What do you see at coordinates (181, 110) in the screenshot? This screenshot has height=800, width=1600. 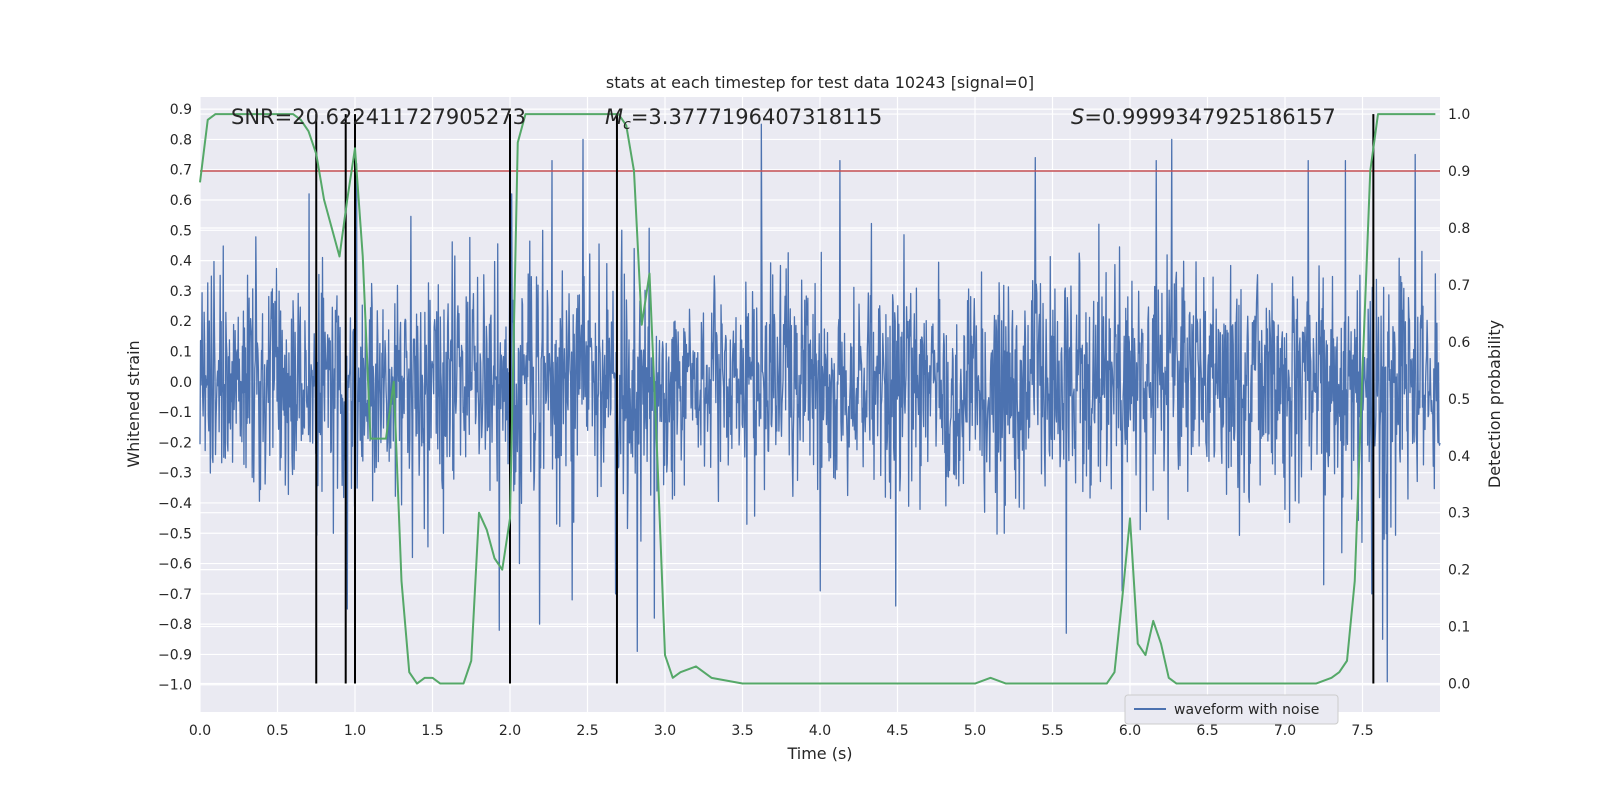 I see `y-left-tick-label: 0.9` at bounding box center [181, 110].